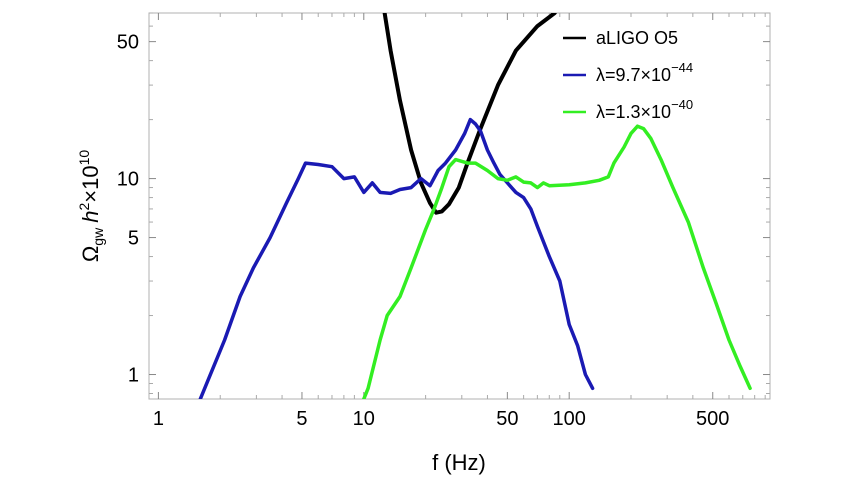 Image resolution: width=854 pixels, height=490 pixels. I want to click on legend-label-lambda-1: λ=9.7×10−44, so click(644, 72).